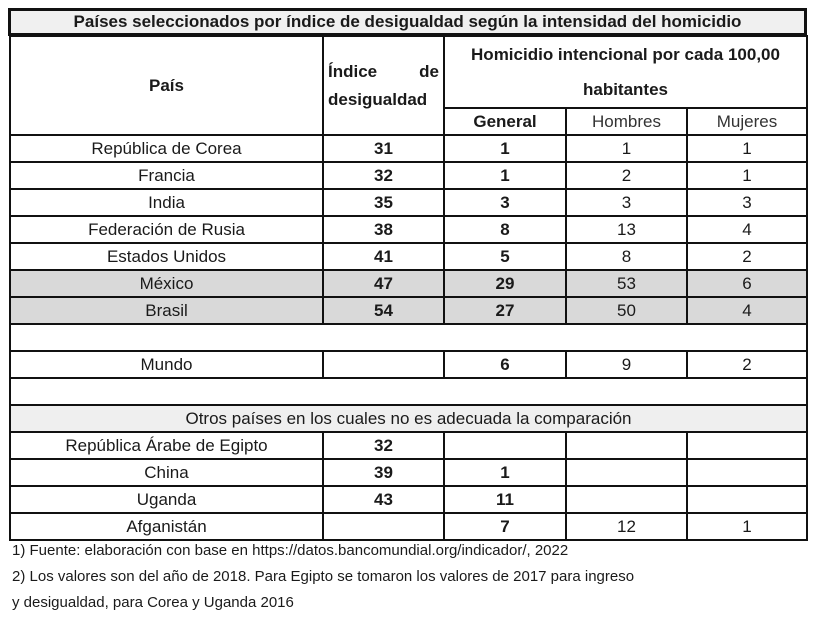 This screenshot has height=620, width=819. I want to click on country-cell: Afganistán, so click(166, 526).